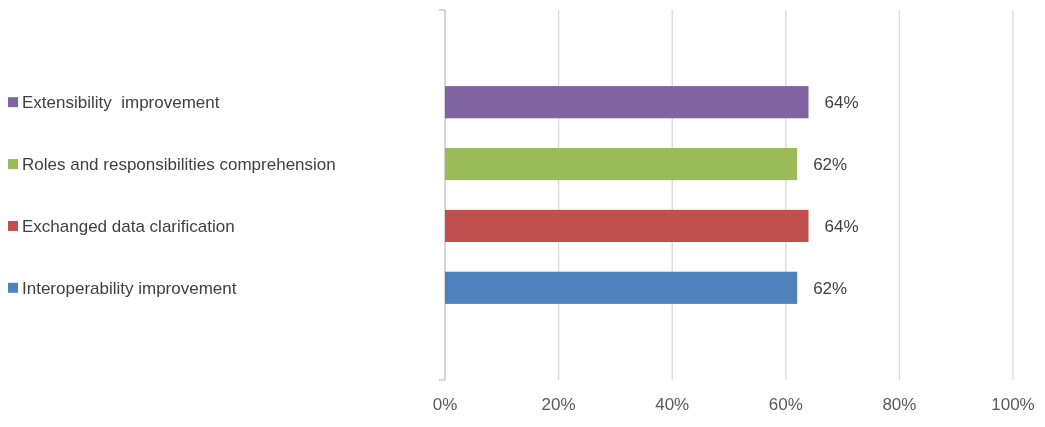  I want to click on y-tick-label: Interoperability improvement, so click(129, 288).